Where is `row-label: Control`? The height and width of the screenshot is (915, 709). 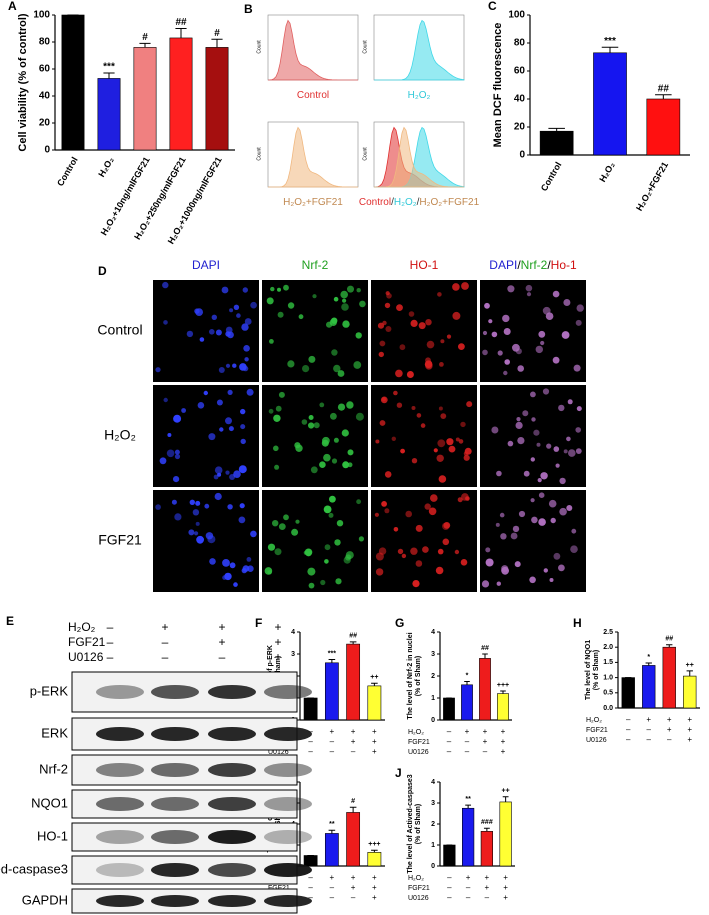 row-label: Control is located at coordinates (119, 330).